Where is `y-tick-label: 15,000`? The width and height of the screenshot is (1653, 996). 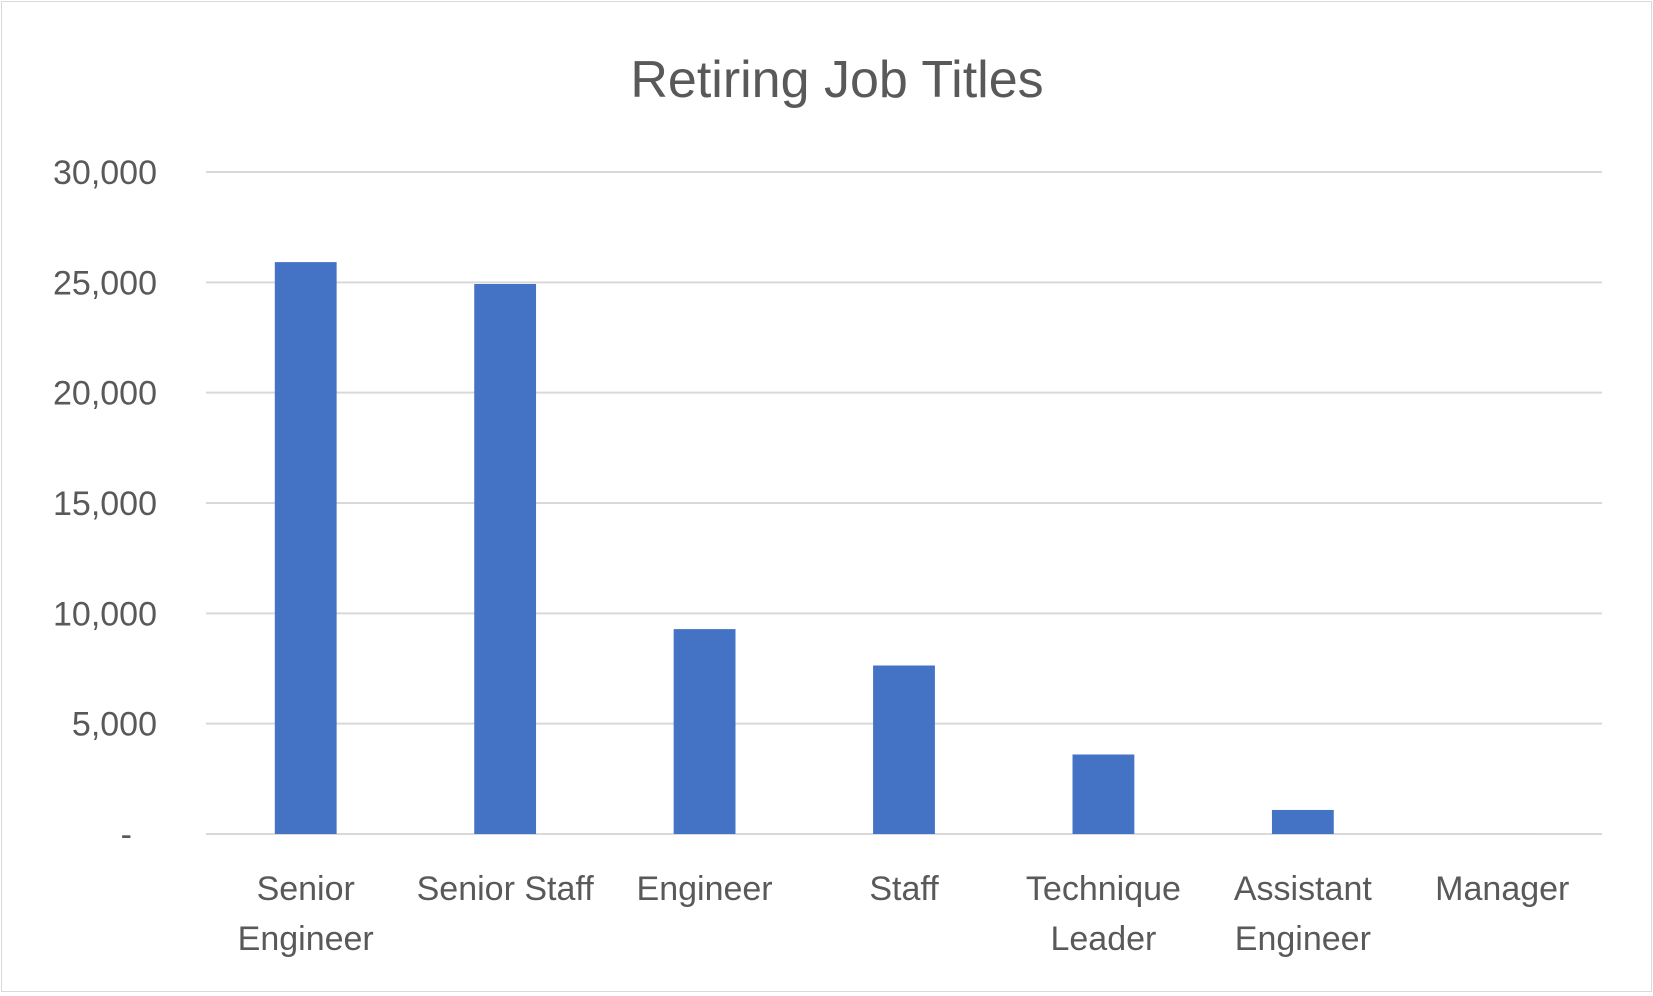
y-tick-label: 15,000 is located at coordinates (105, 504).